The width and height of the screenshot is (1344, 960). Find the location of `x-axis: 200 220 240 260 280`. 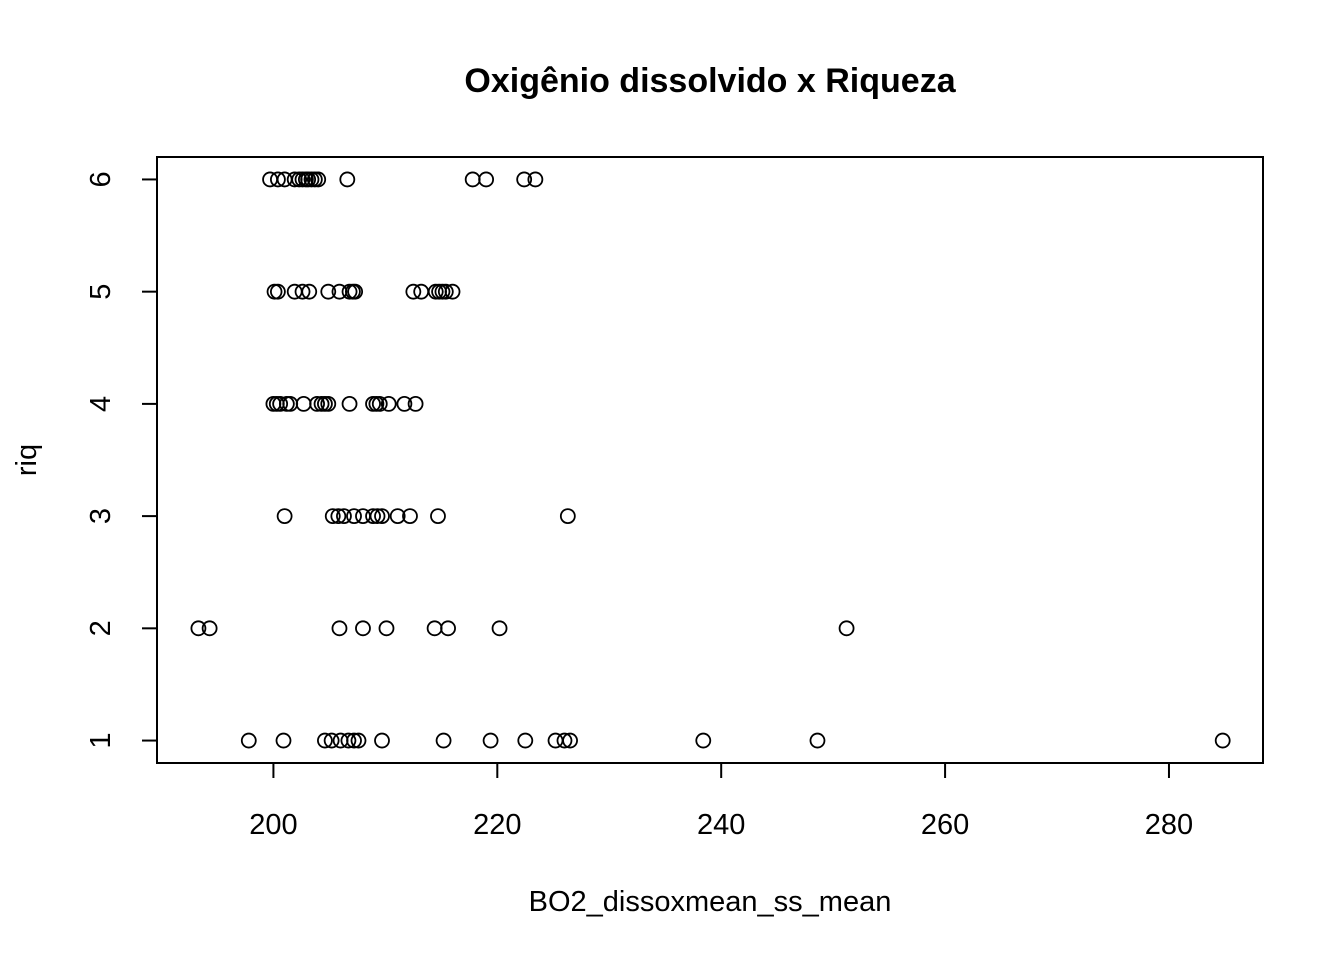

x-axis: 200 220 240 260 280 is located at coordinates (721, 801).